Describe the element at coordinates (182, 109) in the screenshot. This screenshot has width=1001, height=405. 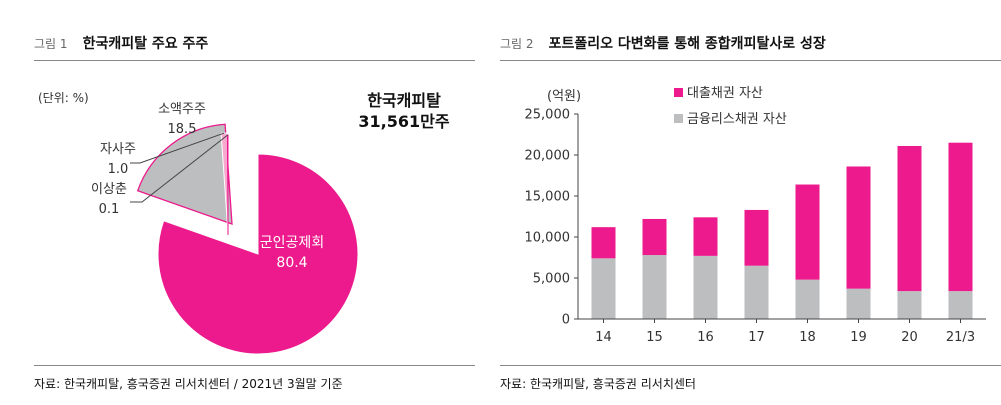
I see `pie-slice-1-label: 소액주주` at that location.